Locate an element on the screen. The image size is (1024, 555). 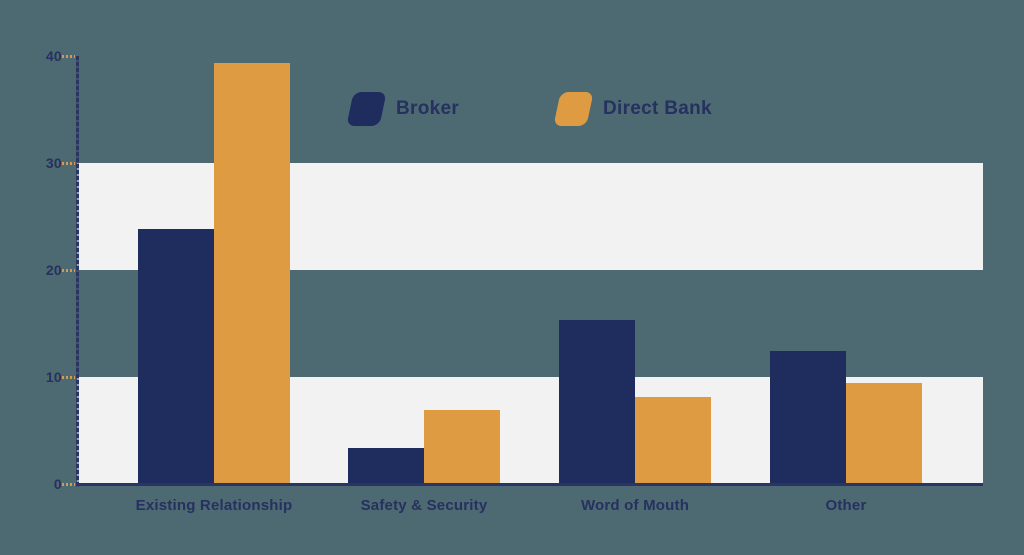
legend-label-direct-bank: Direct Bank is located at coordinates (657, 108).